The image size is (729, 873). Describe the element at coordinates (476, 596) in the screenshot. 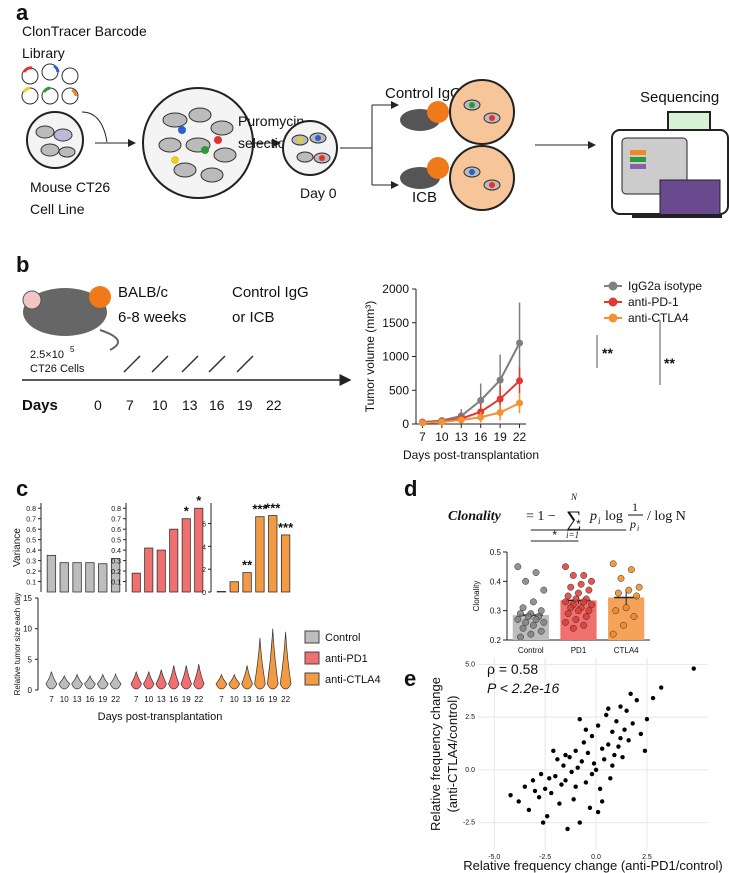

I see `y-axis-label: Clonality` at that location.